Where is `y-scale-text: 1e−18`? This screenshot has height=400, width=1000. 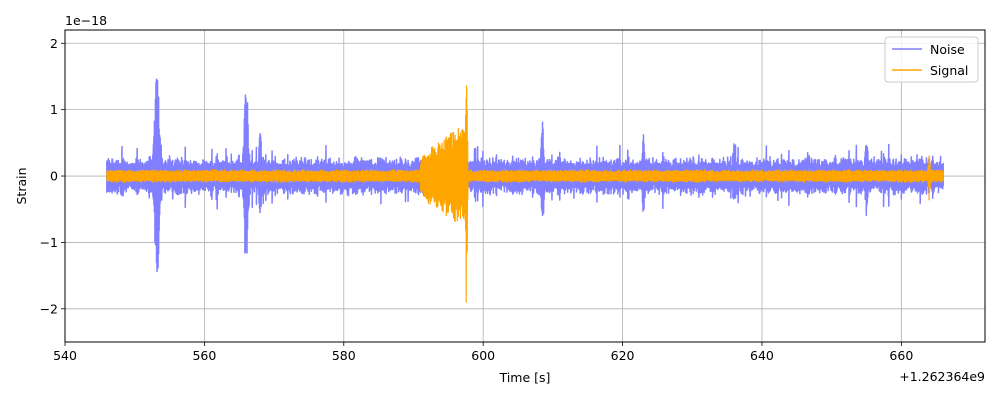 y-scale-text: 1e−18 is located at coordinates (86, 20).